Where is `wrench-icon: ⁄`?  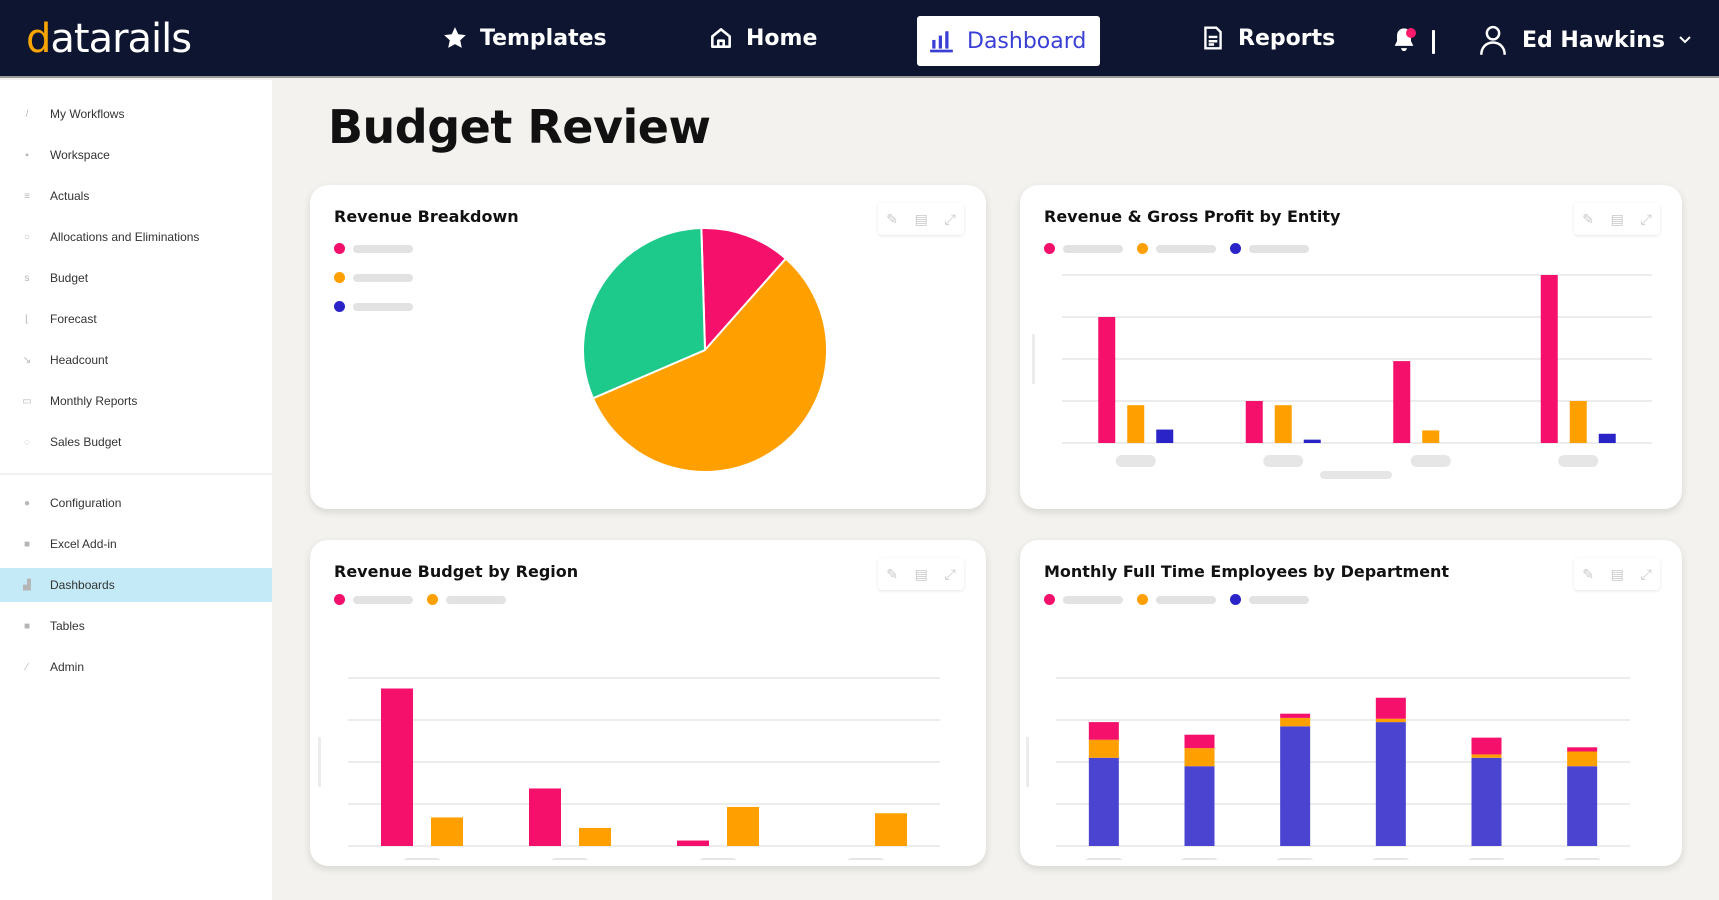
wrench-icon: ⁄ is located at coordinates (27, 667).